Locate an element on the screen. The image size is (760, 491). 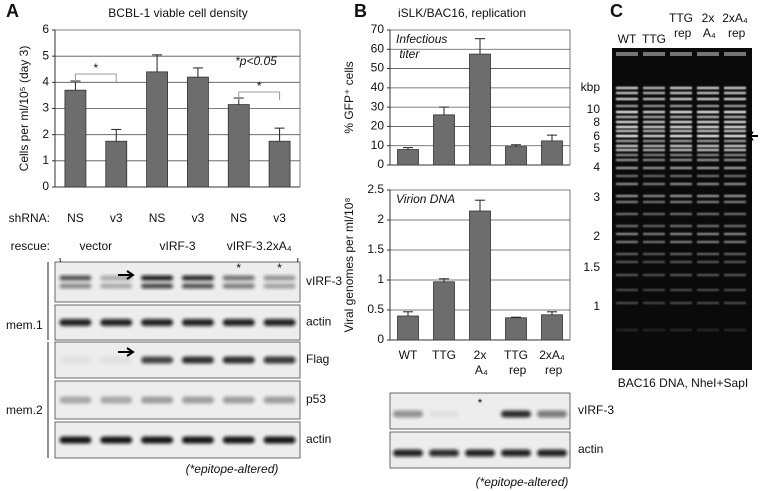
y-tick-label: 0 is located at coordinates (45, 186).